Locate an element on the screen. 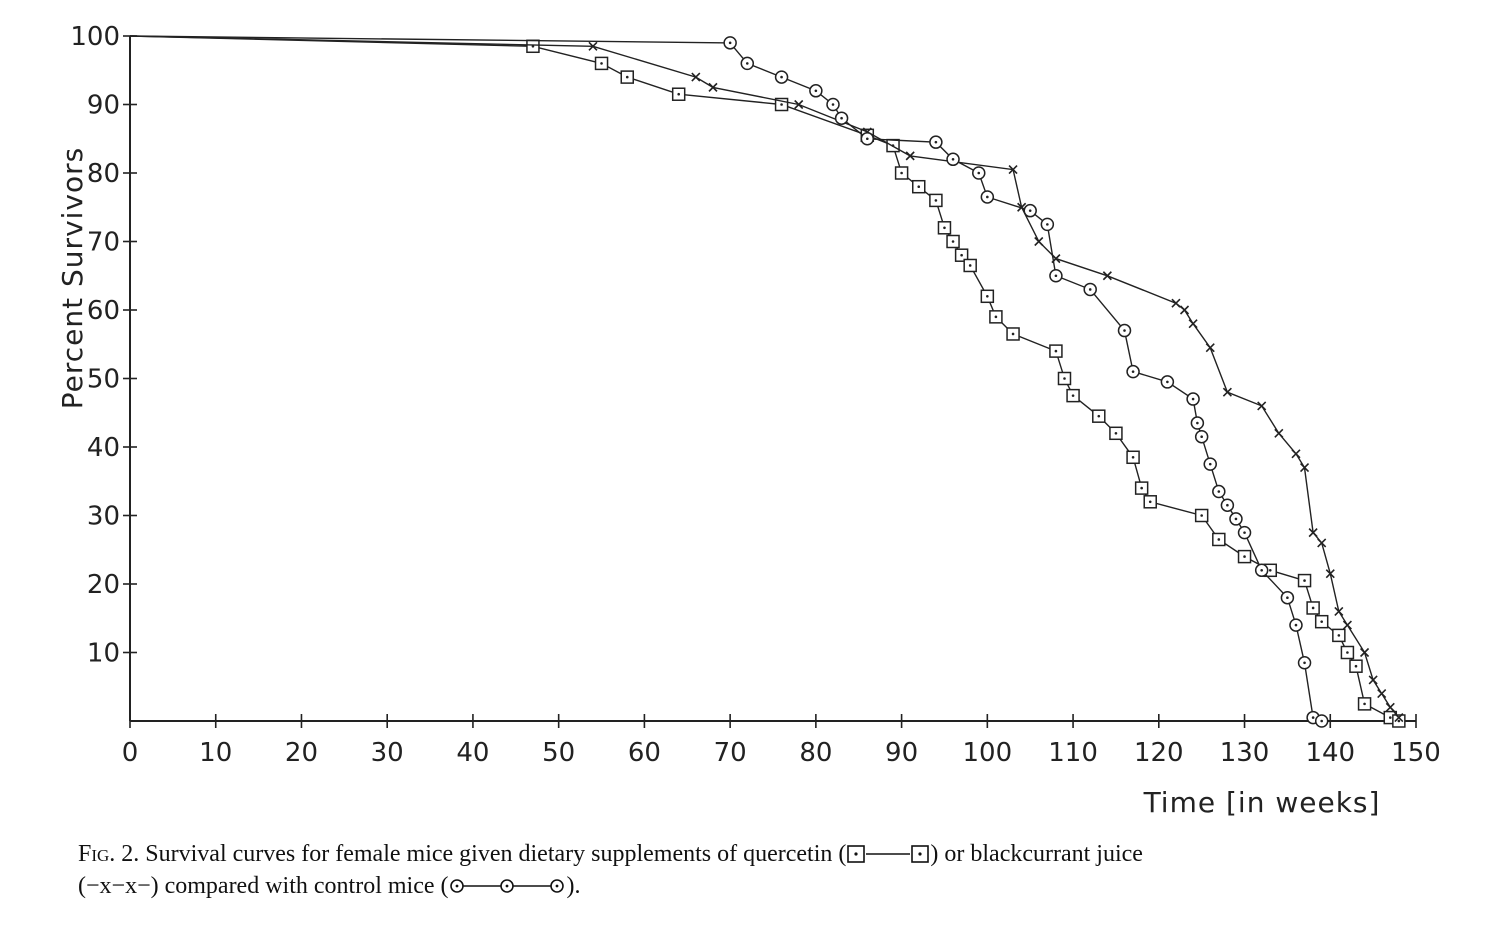 This screenshot has height=930, width=1504. x-tick-label: 140 is located at coordinates (1330, 753).